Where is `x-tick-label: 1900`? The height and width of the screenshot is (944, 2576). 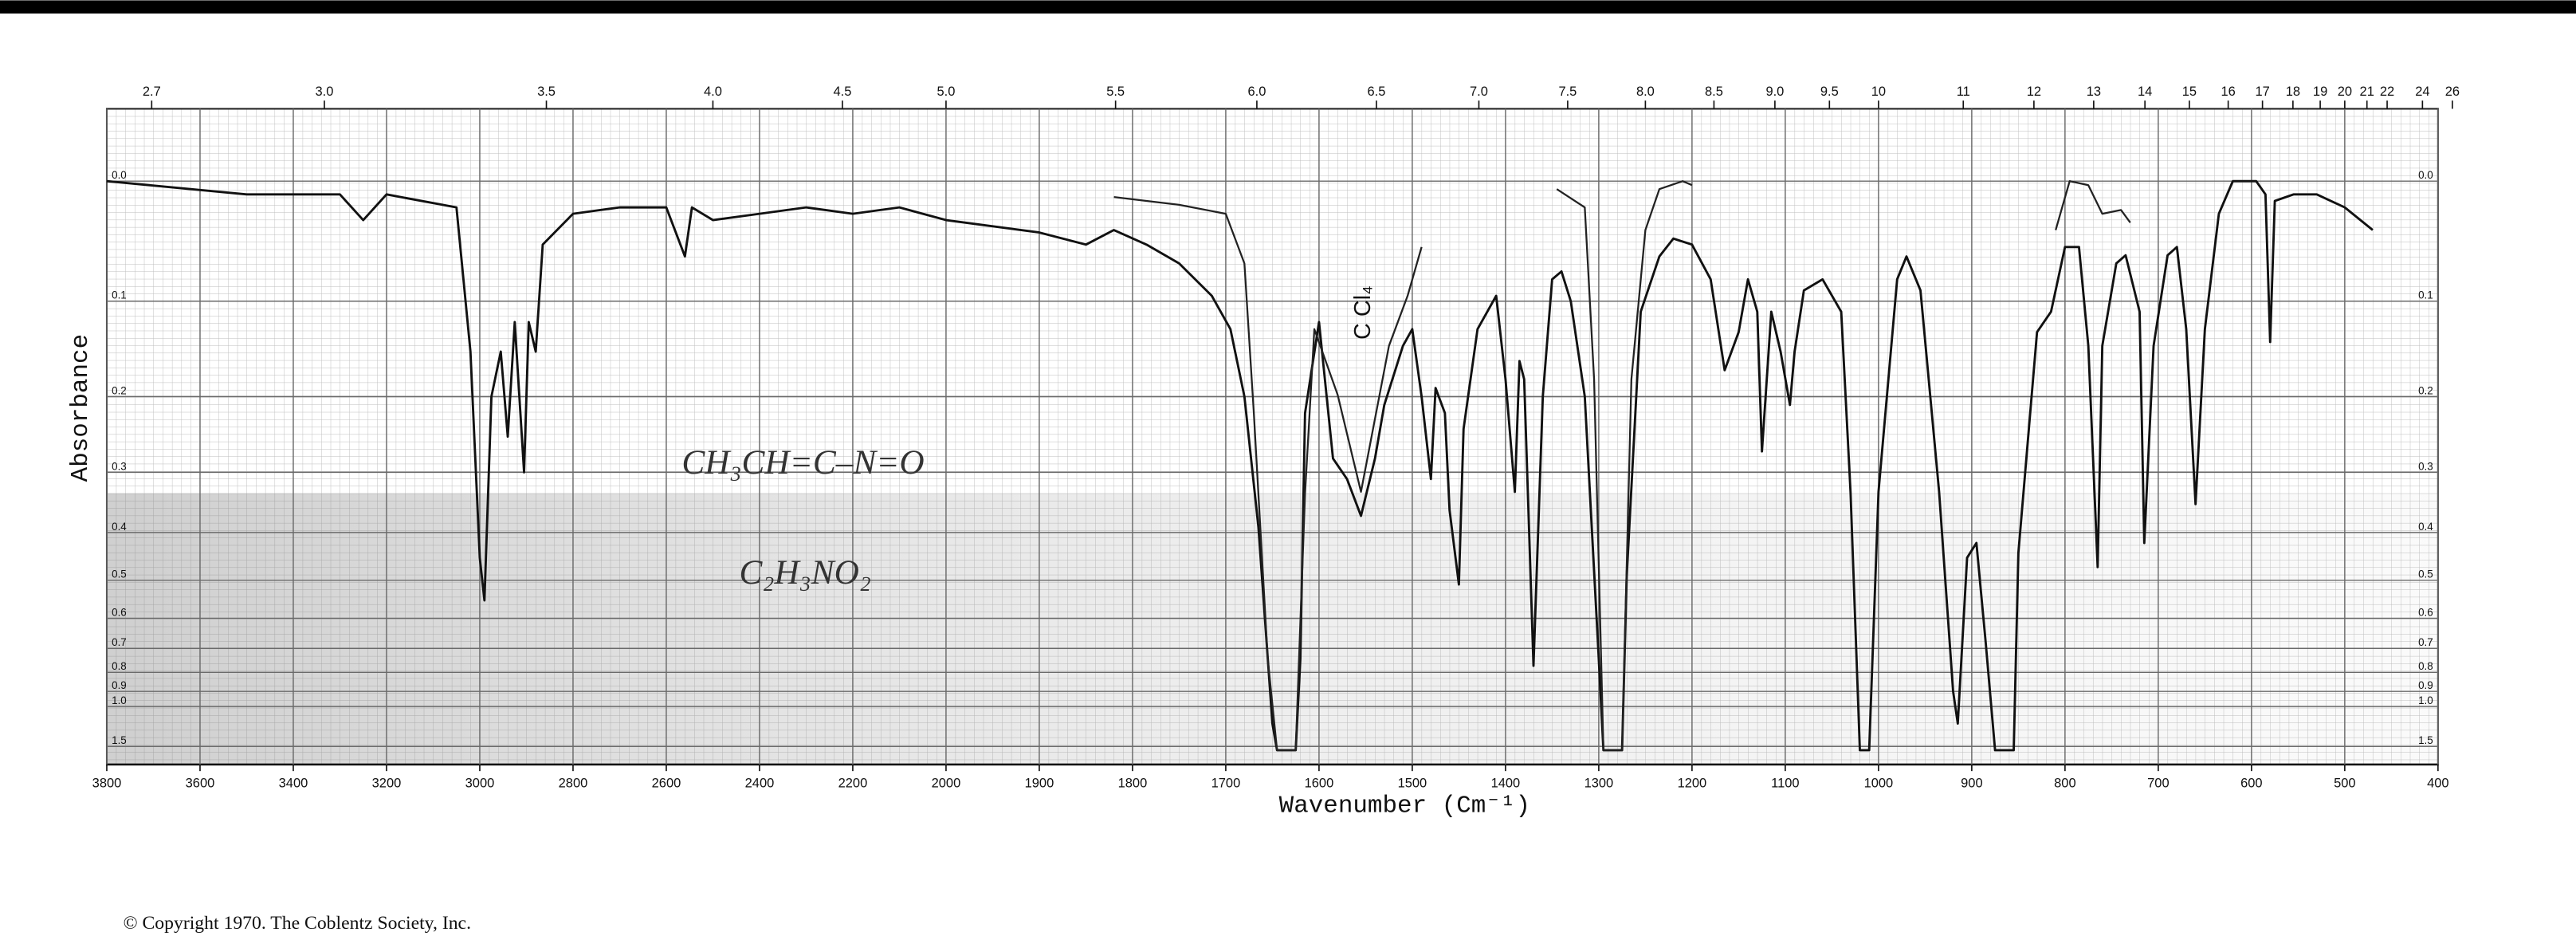 x-tick-label: 1900 is located at coordinates (1039, 784).